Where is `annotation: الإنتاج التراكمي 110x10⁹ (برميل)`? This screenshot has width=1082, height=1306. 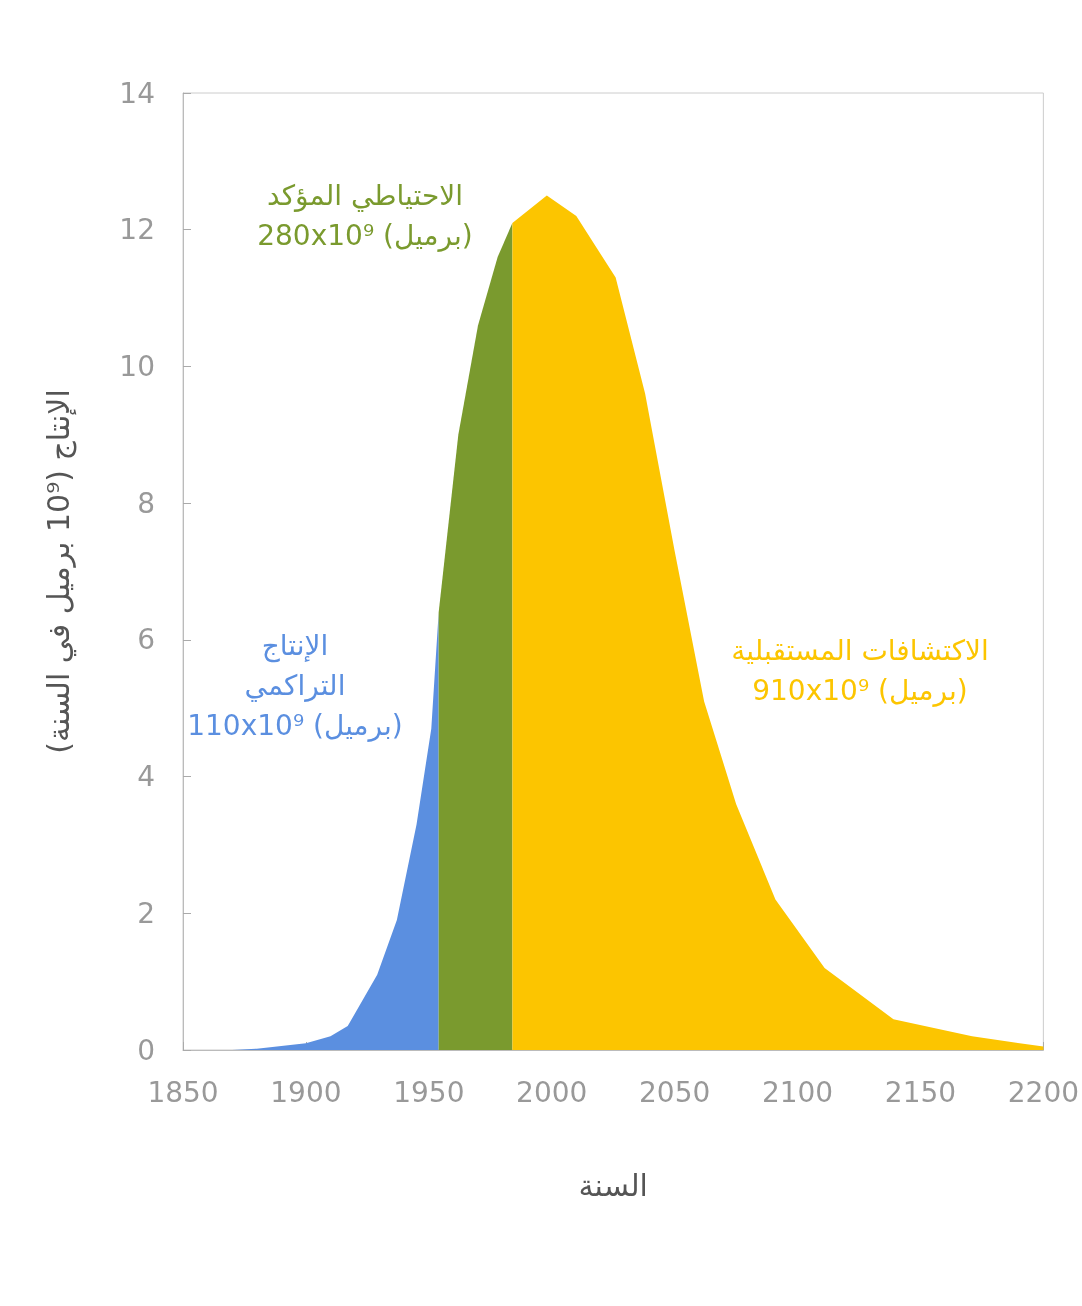 annotation: الإنتاج التراكمي 110x10⁹ (برميل) is located at coordinates (295, 685).